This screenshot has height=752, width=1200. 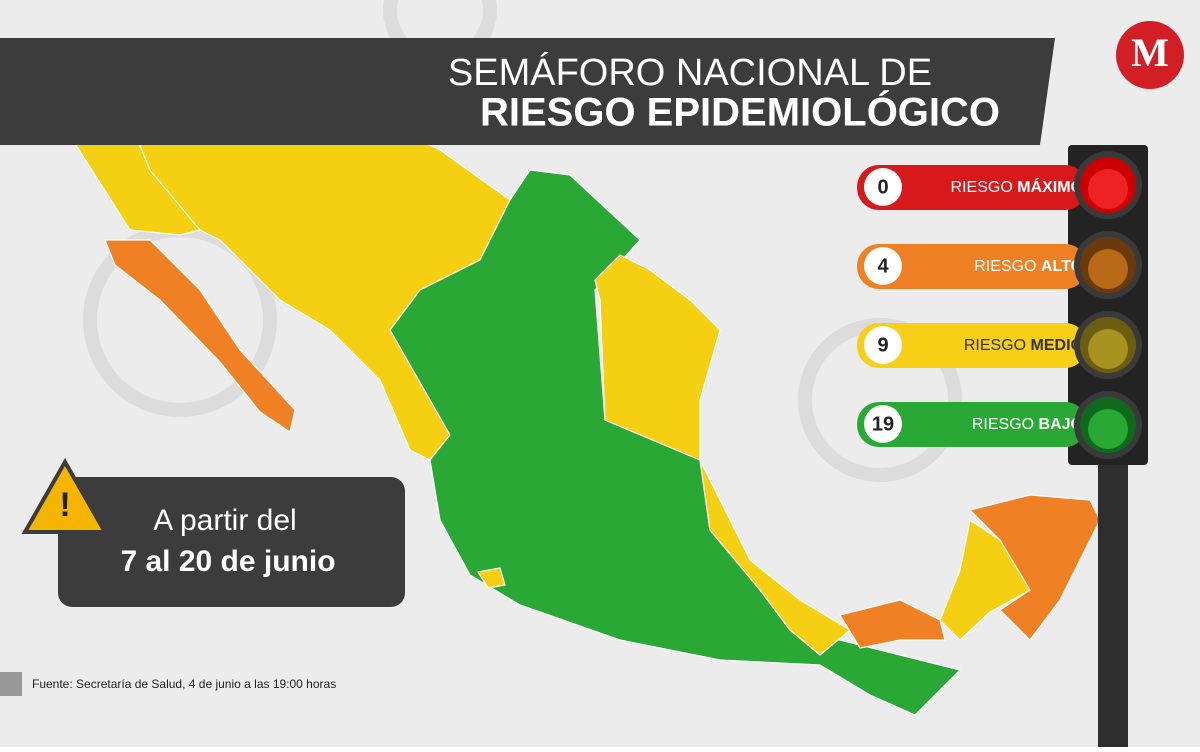 I want to click on pole, so click(x=1113, y=593).